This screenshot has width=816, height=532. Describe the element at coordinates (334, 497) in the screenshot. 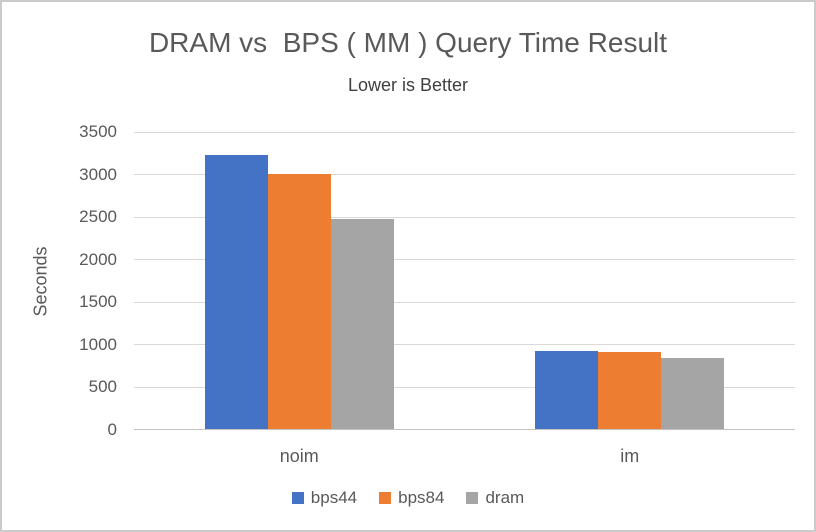

I see `legend-label-bps44: bps44` at that location.